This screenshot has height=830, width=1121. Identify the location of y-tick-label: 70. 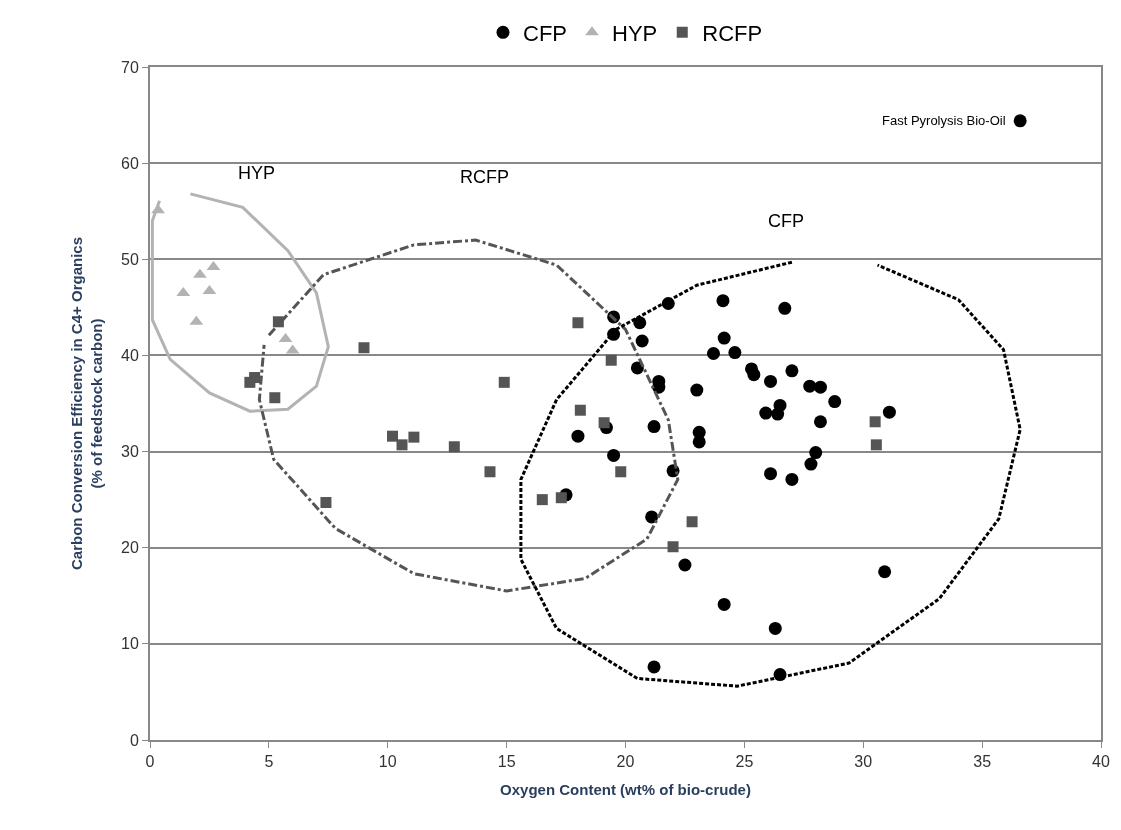
(130, 67).